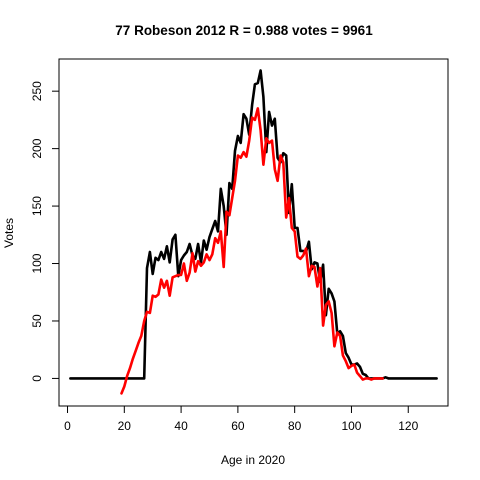 This screenshot has width=480, height=480. I want to click on x-tick-label: 80, so click(295, 426).